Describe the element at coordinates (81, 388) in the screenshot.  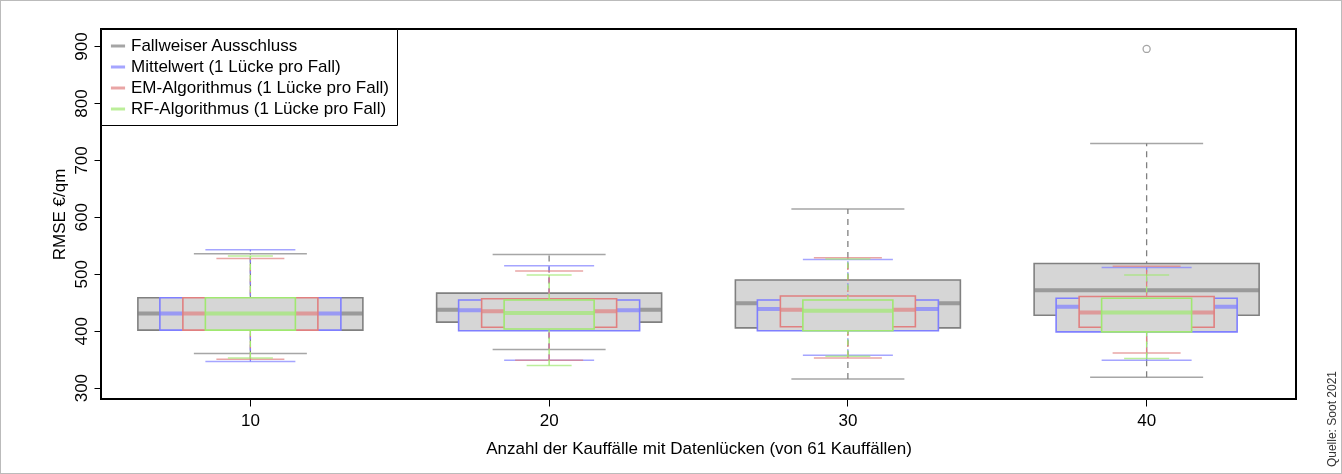
I see `y-tick-label: 300` at that location.